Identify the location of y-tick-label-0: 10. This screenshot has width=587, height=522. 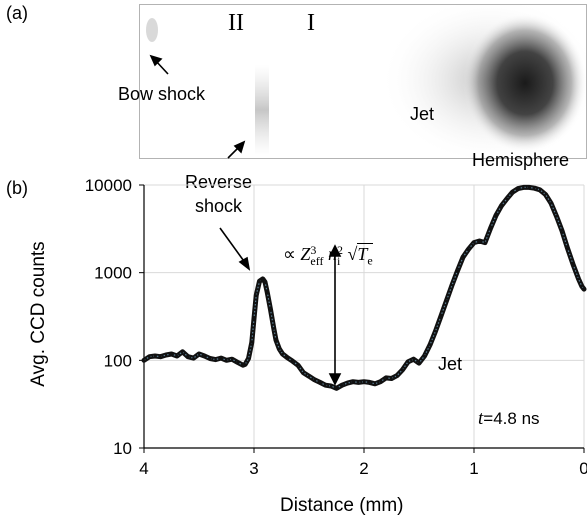
(122, 448).